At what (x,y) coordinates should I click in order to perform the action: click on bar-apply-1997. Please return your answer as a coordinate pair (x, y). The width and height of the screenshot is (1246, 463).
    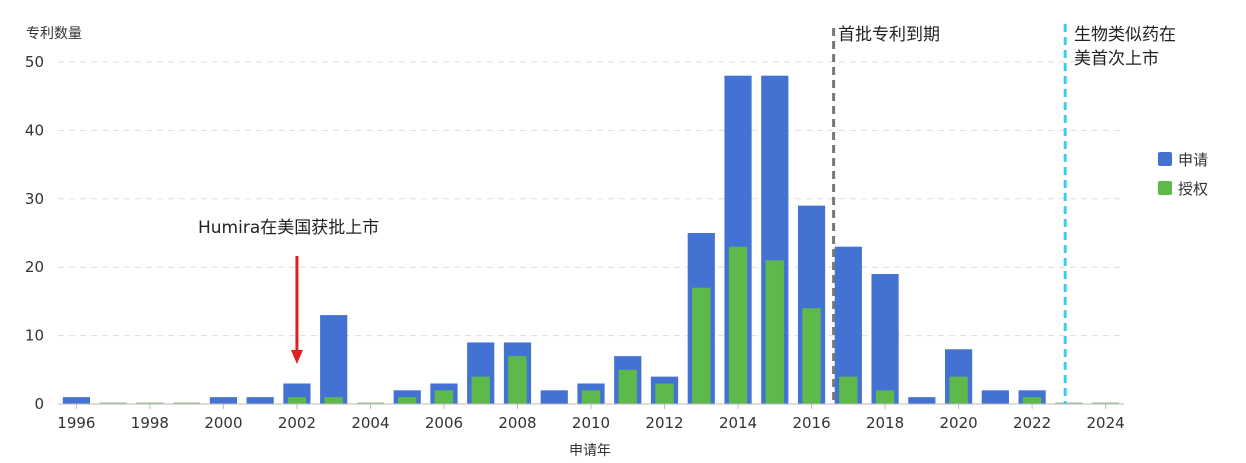
    Looking at the image, I should click on (113, 403).